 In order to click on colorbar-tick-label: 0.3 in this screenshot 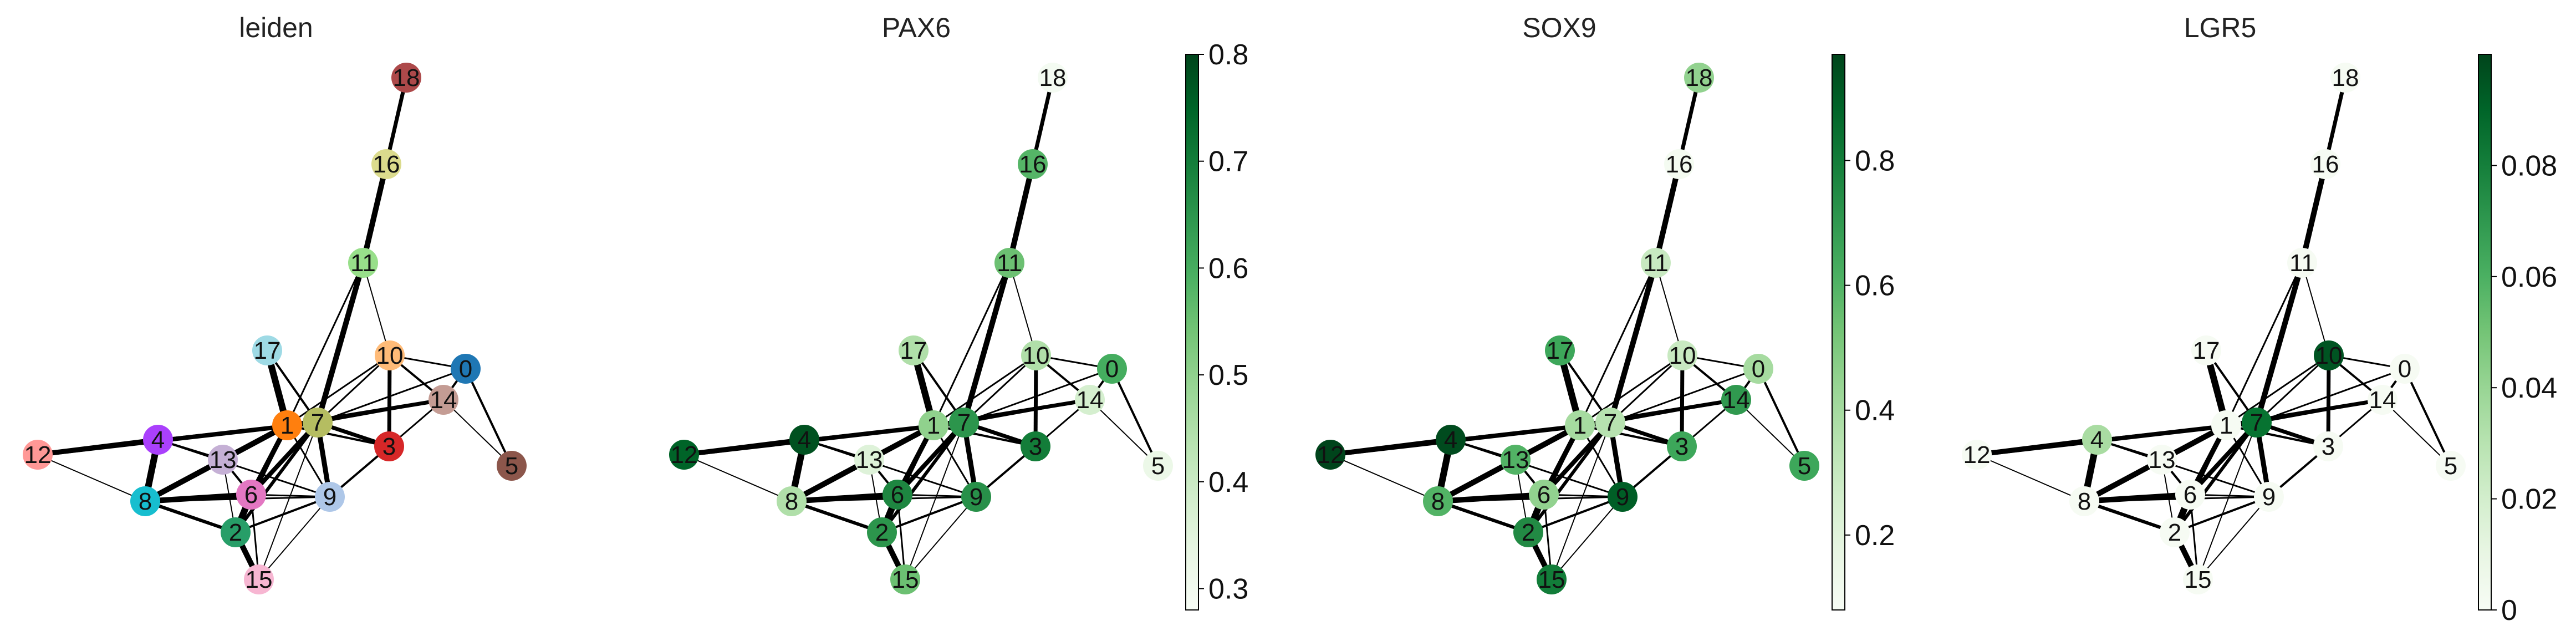, I will do `click(1228, 589)`.